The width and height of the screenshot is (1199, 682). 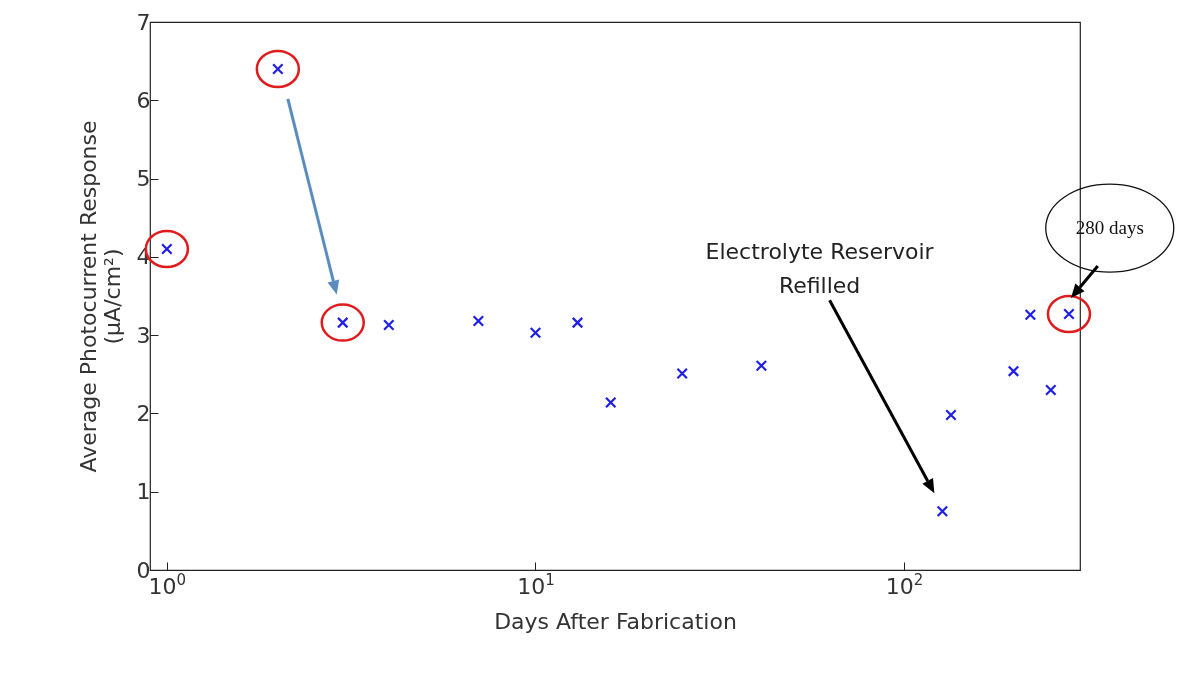 What do you see at coordinates (615, 621) in the screenshot?
I see `x-axis-title: Days After Fabrication` at bounding box center [615, 621].